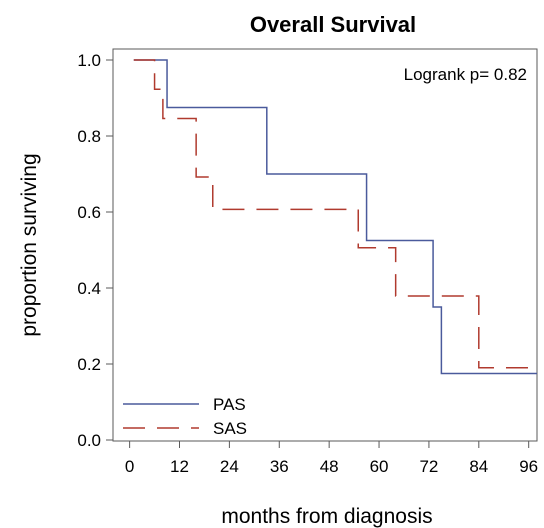 This screenshot has height=528, width=544. I want to click on x-tick-label: 48, so click(329, 466).